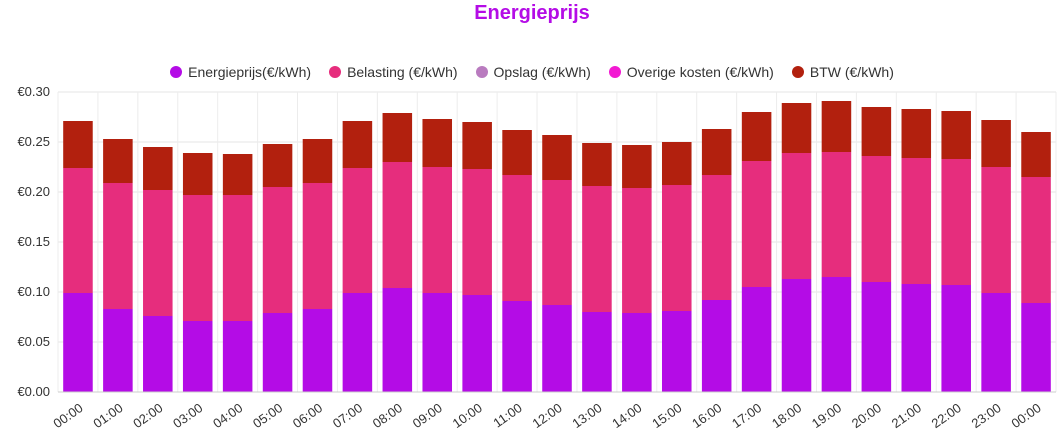 The image size is (1064, 448). Describe the element at coordinates (826, 415) in the screenshot. I see `x-tick-label: 19:00` at that location.